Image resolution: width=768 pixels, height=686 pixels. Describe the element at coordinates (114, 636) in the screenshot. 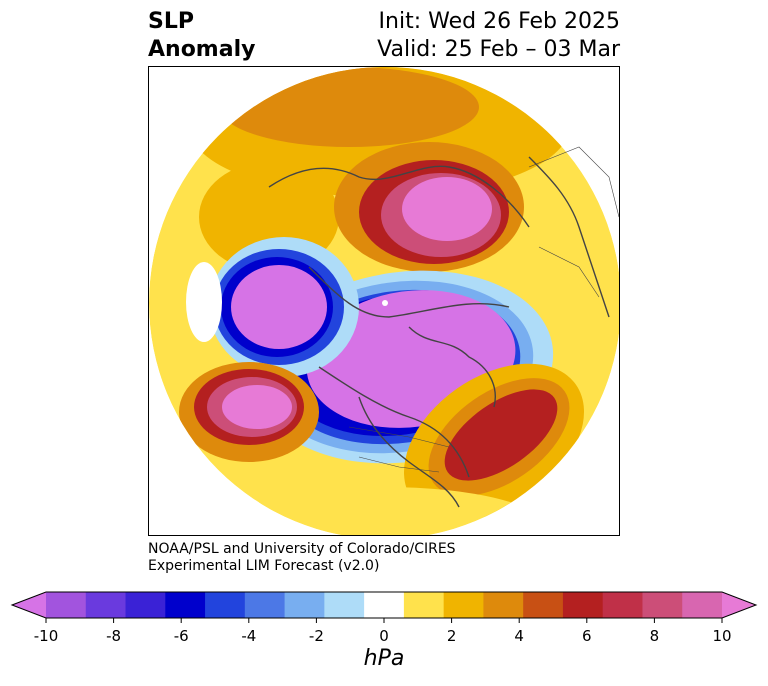

I see `colorbar-tick-label: -8` at that location.